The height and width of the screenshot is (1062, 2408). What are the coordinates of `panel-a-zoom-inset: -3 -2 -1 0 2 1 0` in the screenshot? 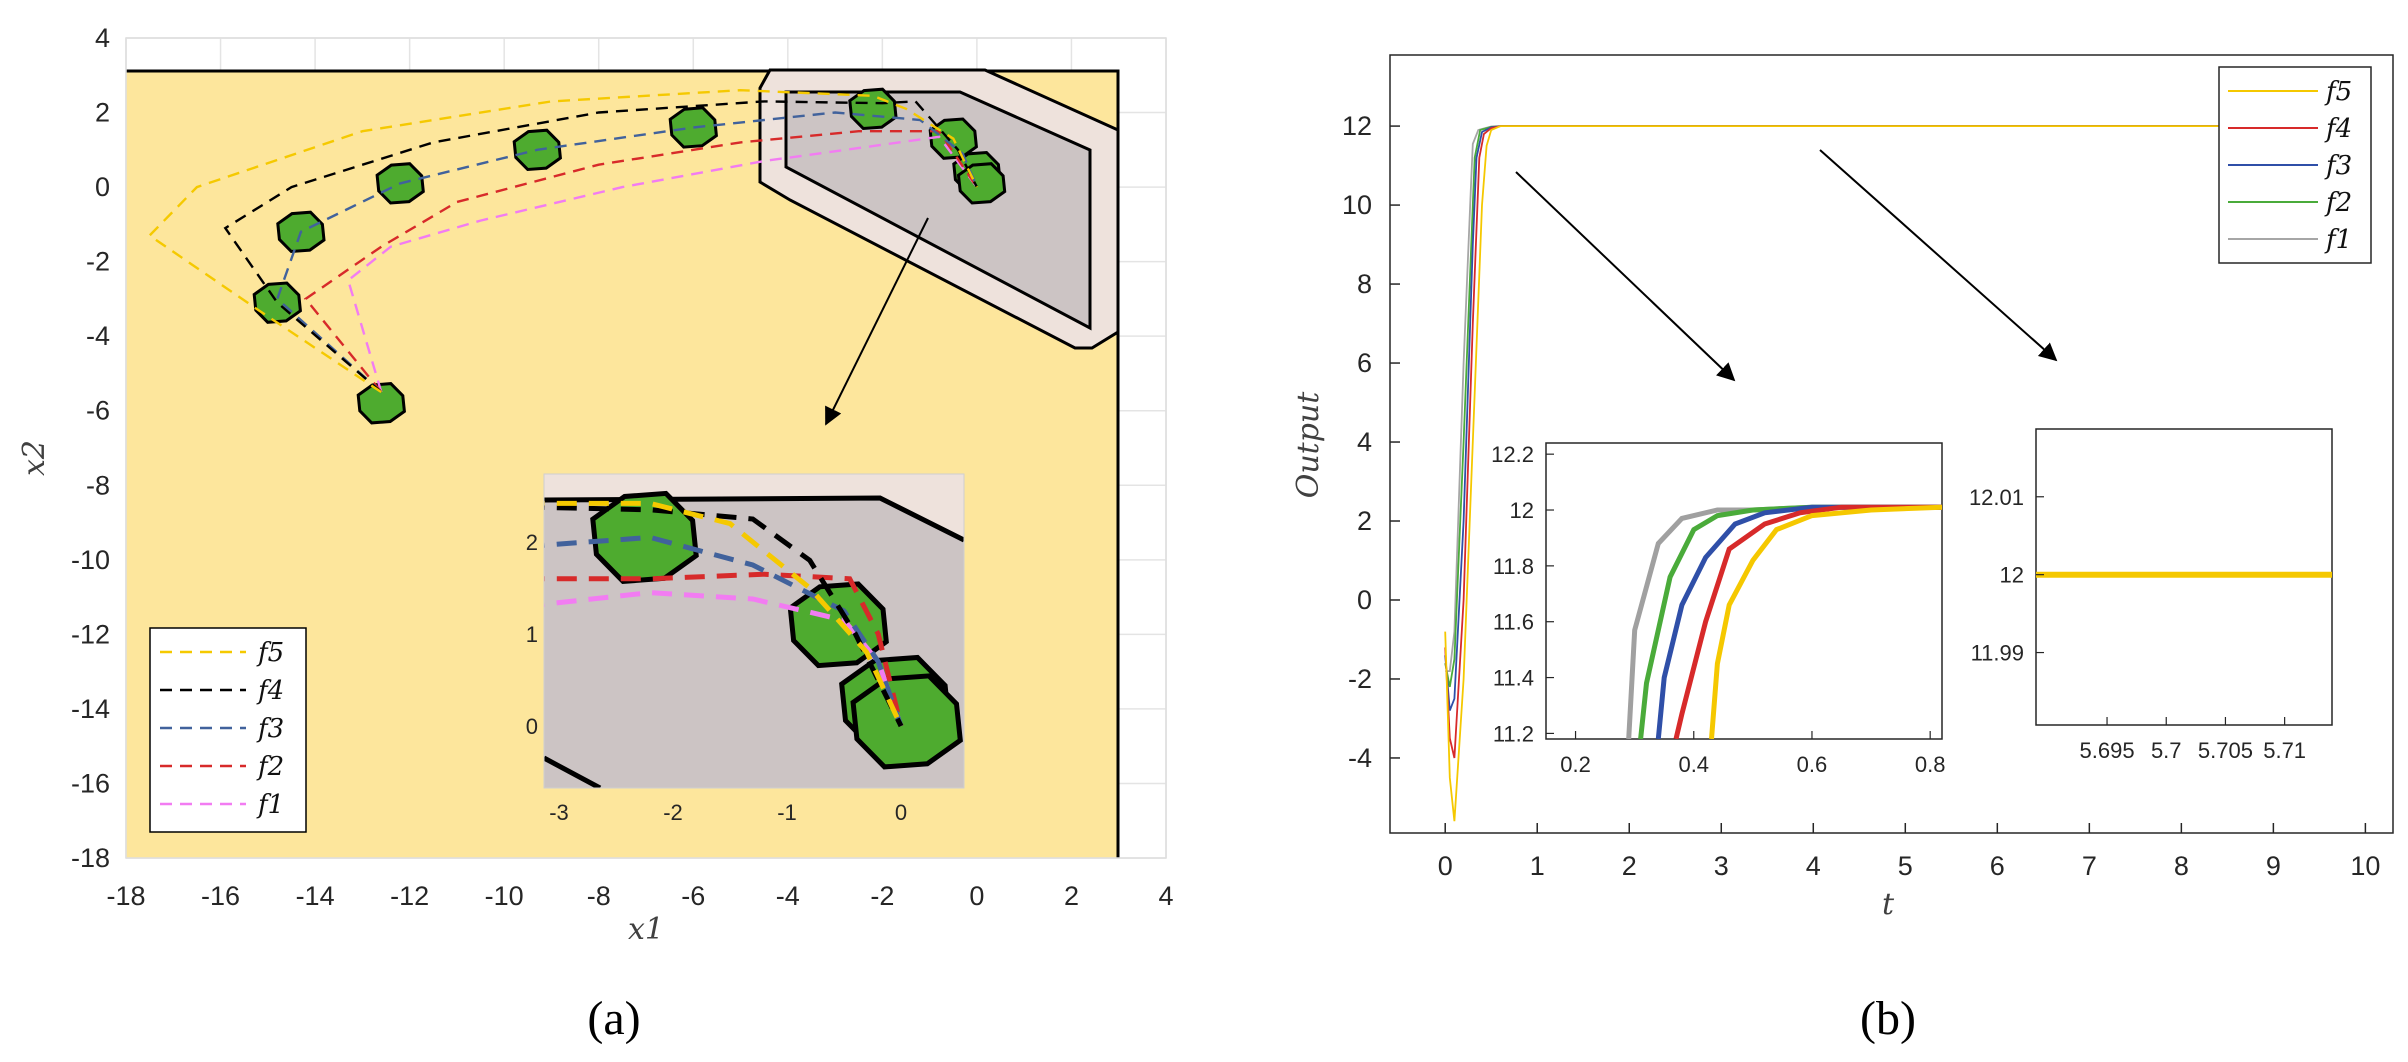 It's located at (745, 649).